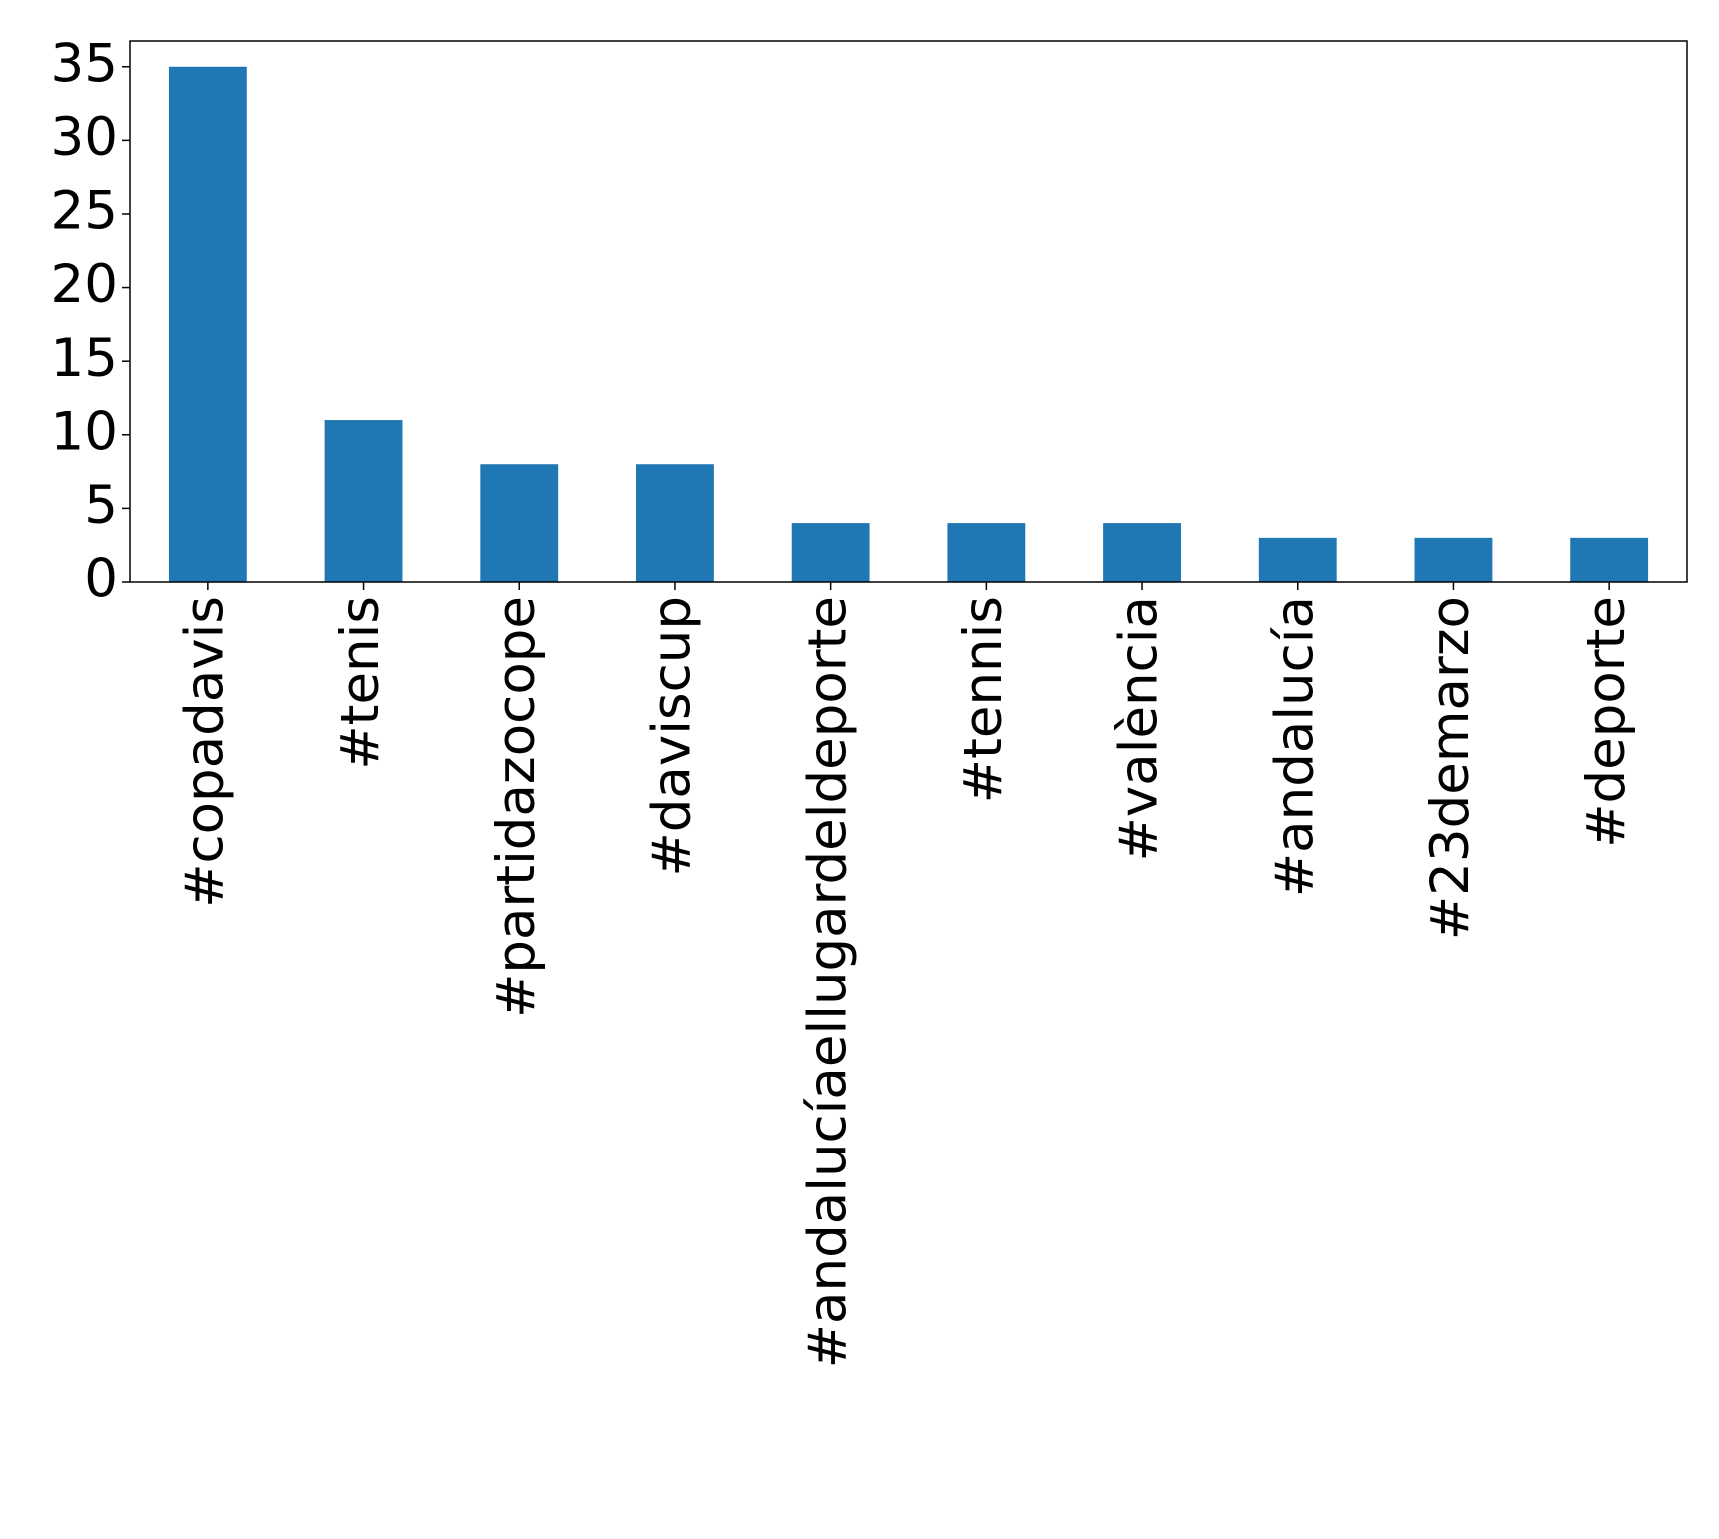 This screenshot has width=1719, height=1539. What do you see at coordinates (101, 579) in the screenshot?
I see `y-tick-label: 0` at bounding box center [101, 579].